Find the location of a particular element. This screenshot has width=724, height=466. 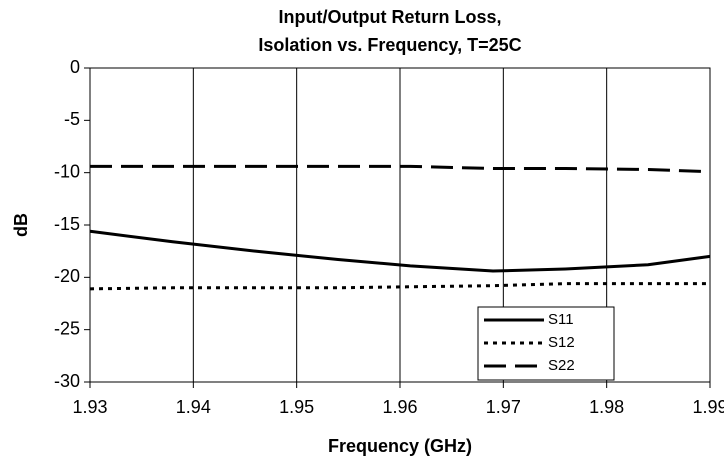

x-tick-label: 1.98 is located at coordinates (606, 407).